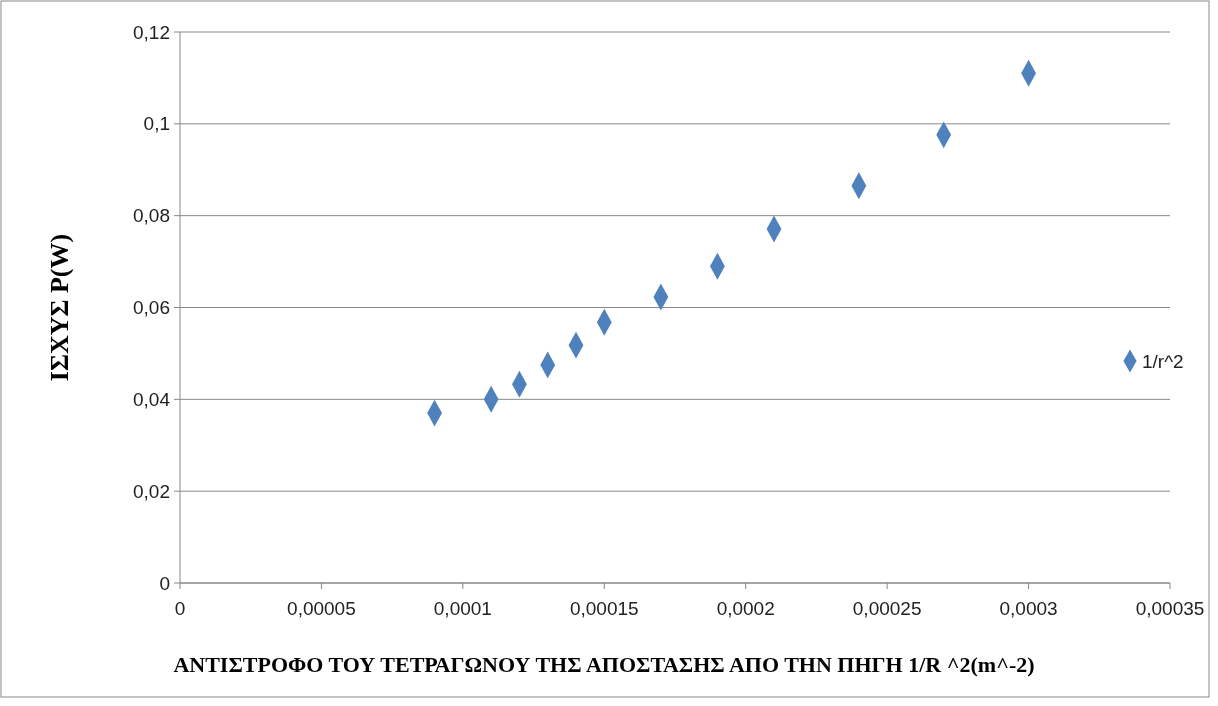 The height and width of the screenshot is (706, 1218). Describe the element at coordinates (180, 608) in the screenshot. I see `x-tick-label: 0` at that location.